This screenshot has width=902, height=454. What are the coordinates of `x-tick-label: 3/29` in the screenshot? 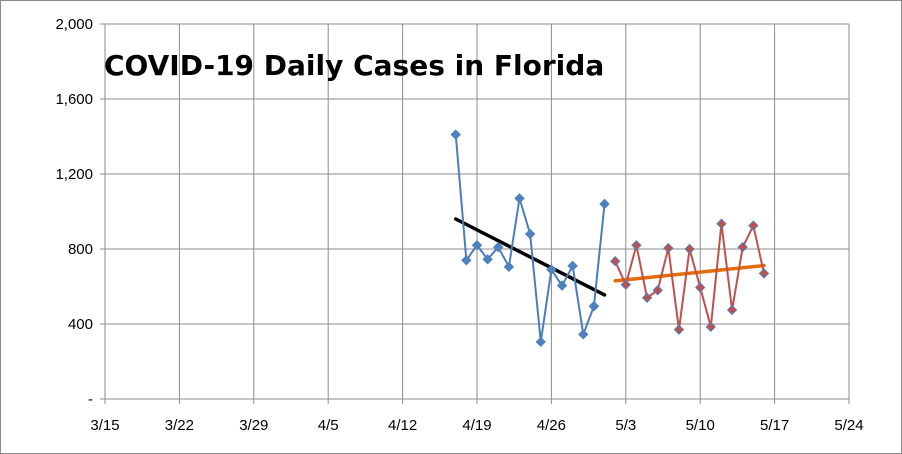 It's located at (253, 425).